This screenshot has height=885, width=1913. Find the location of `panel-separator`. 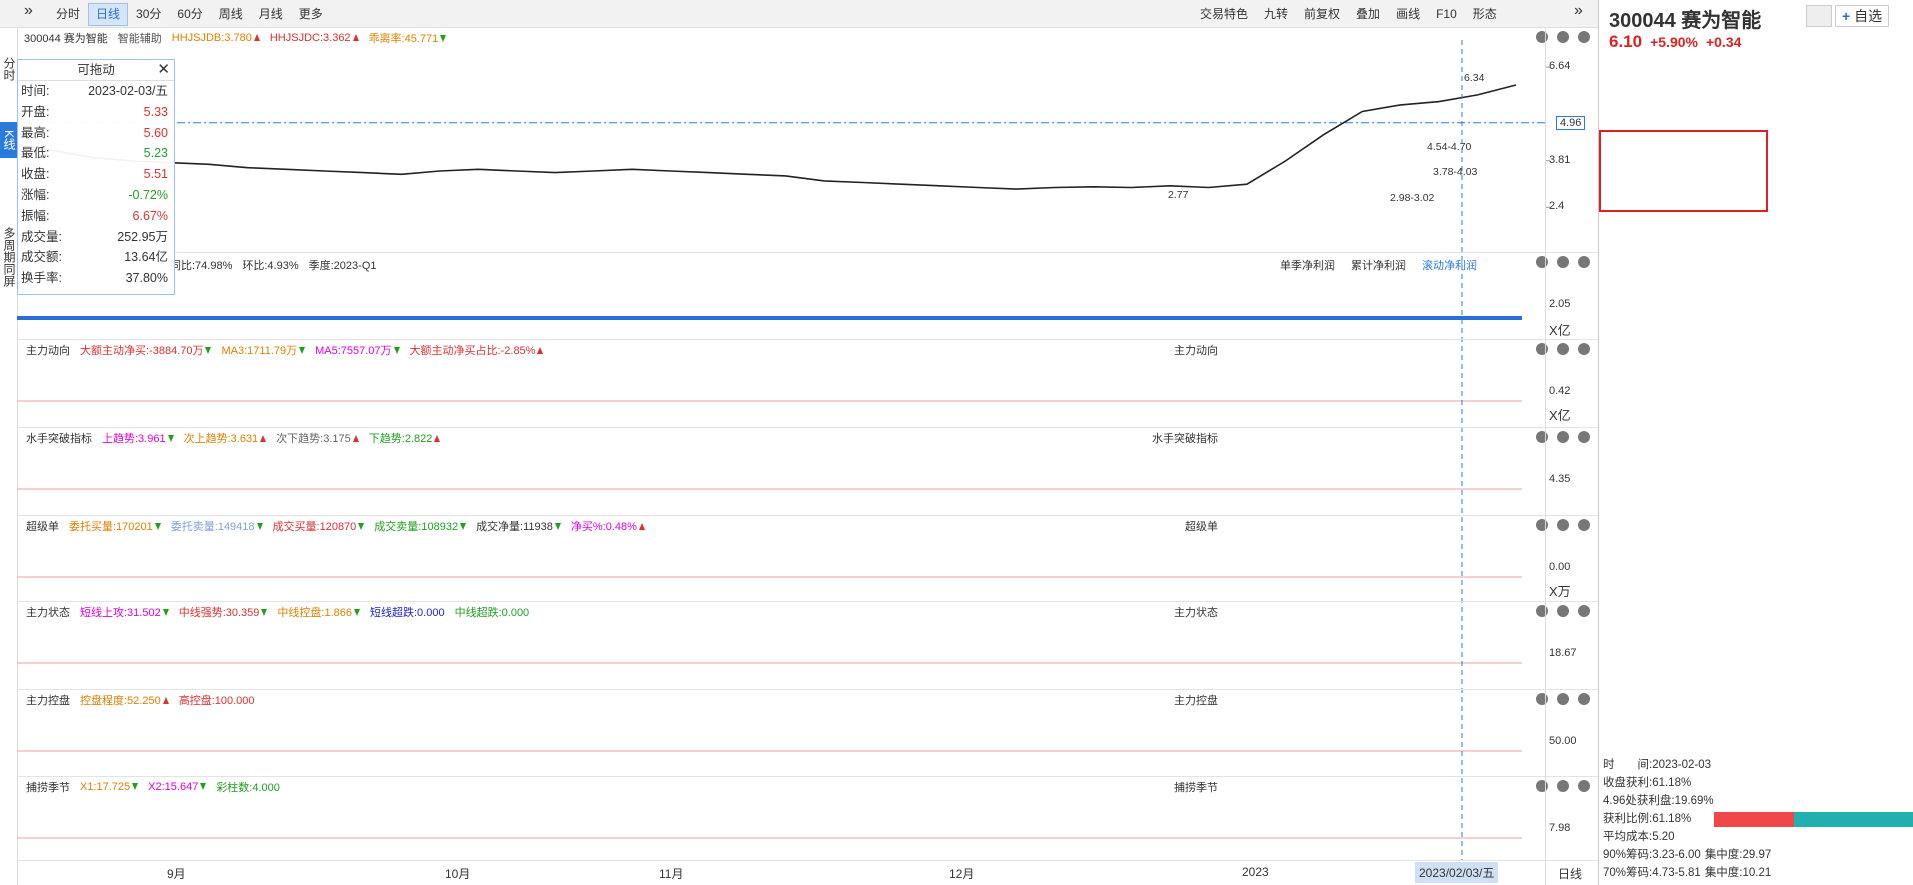

panel-separator is located at coordinates (807, 252).